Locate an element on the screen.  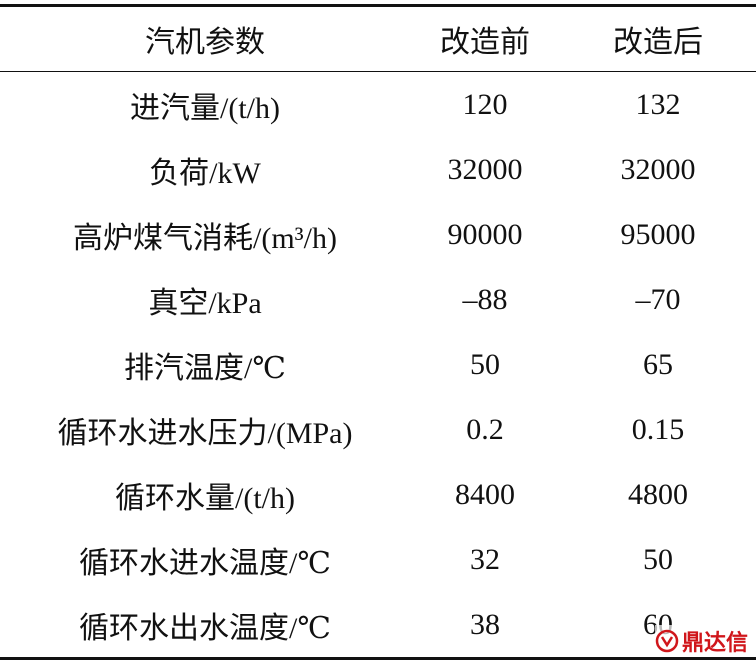
table-row: 负荷/kW 32000 32000 is located at coordinates (378, 169).